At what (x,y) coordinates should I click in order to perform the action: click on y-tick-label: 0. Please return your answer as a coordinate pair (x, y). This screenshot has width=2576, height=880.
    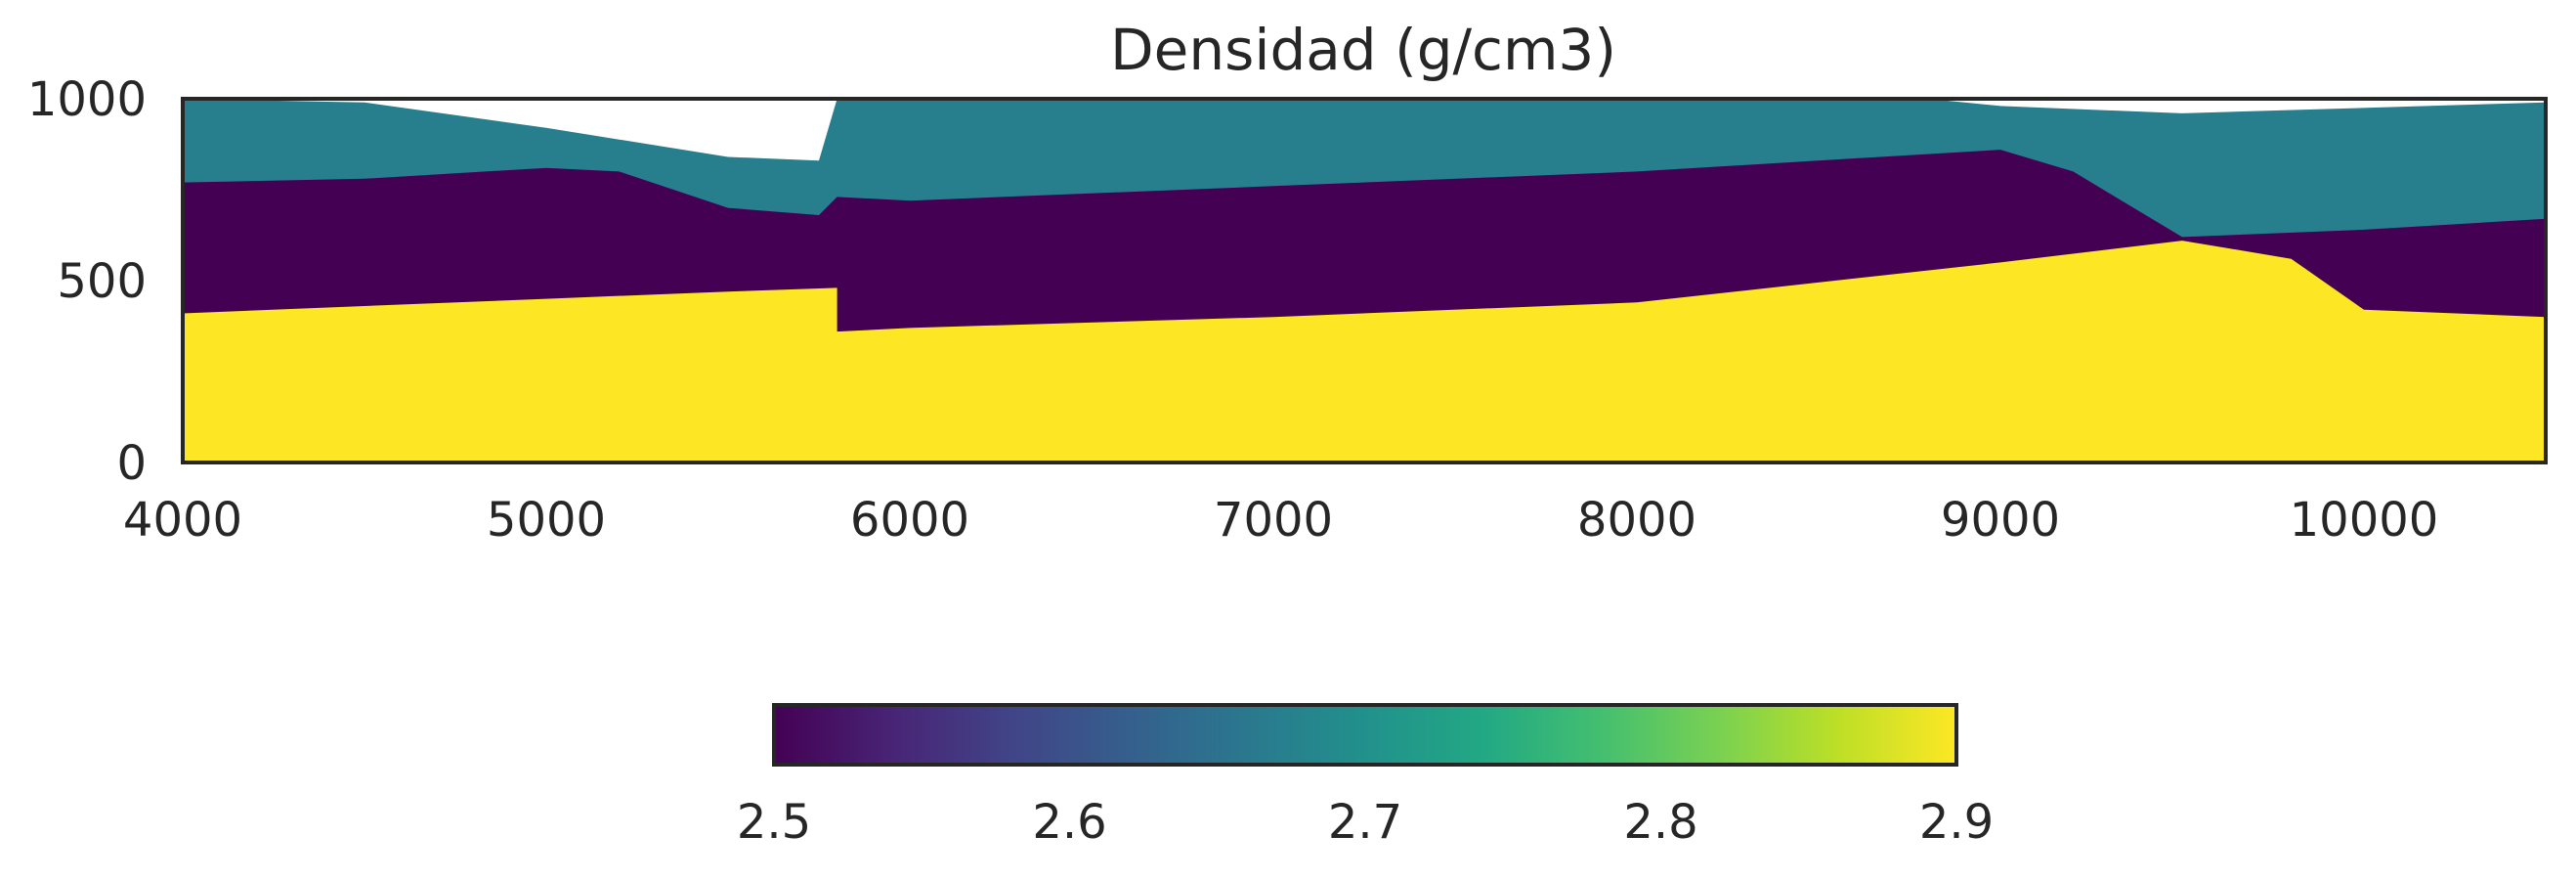
    Looking at the image, I should click on (132, 463).